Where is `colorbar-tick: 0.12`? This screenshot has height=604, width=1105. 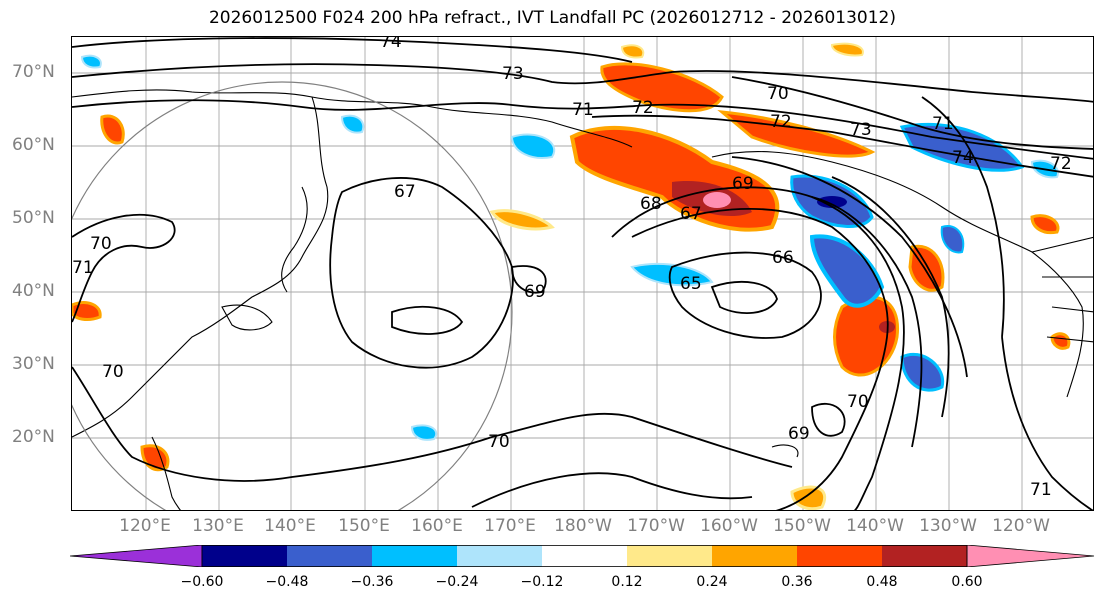
colorbar-tick: 0.12 is located at coordinates (627, 582).